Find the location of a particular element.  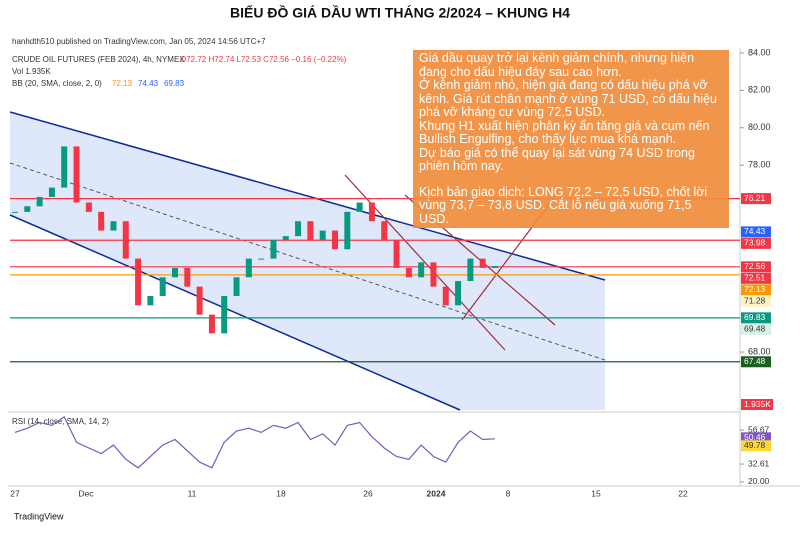

rsi-badge-label: 49.78 is located at coordinates (755, 445).